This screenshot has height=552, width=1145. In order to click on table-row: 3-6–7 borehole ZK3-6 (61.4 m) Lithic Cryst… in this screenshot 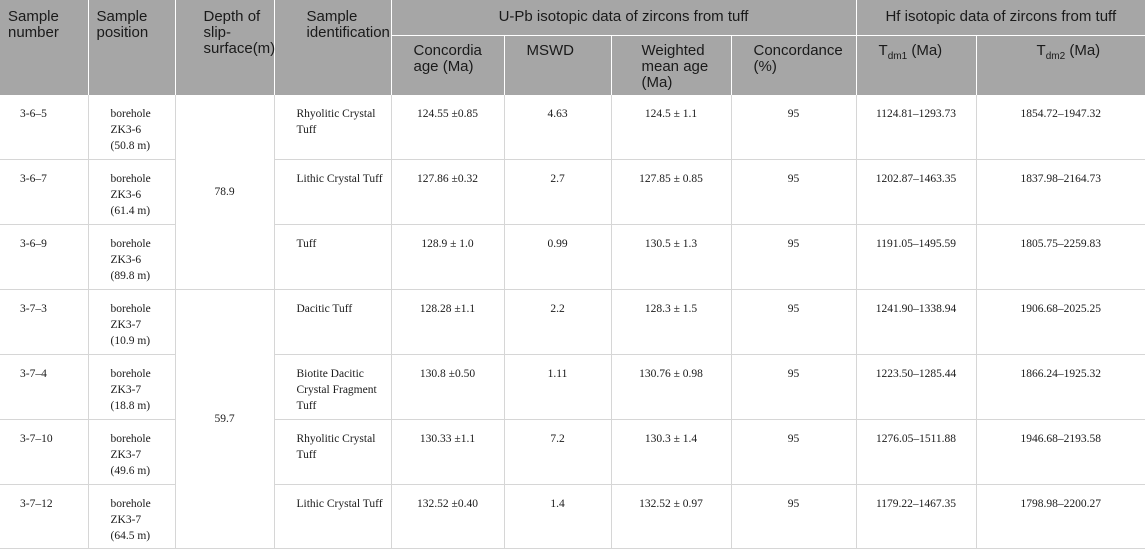, I will do `click(572, 192)`.